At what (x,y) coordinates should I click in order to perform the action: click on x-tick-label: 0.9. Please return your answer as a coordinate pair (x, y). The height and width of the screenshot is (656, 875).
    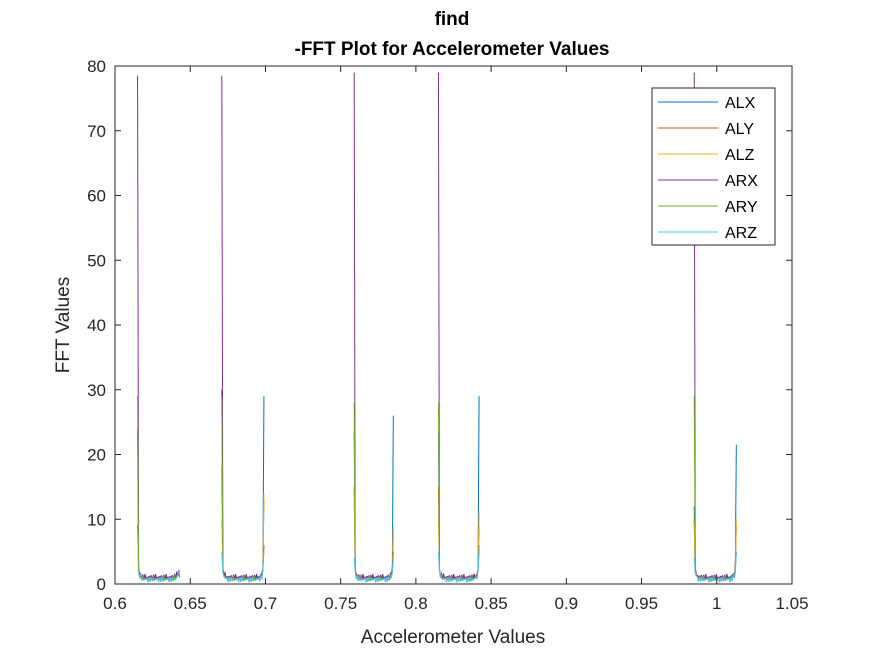
    Looking at the image, I should click on (567, 603).